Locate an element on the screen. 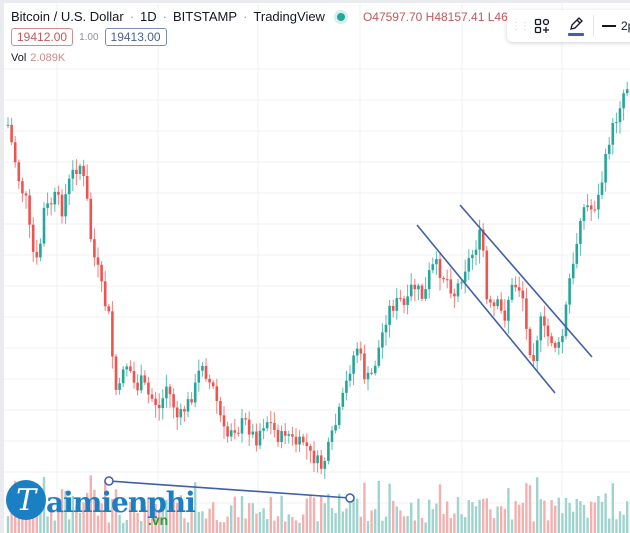  left-border is located at coordinates (2, 266).